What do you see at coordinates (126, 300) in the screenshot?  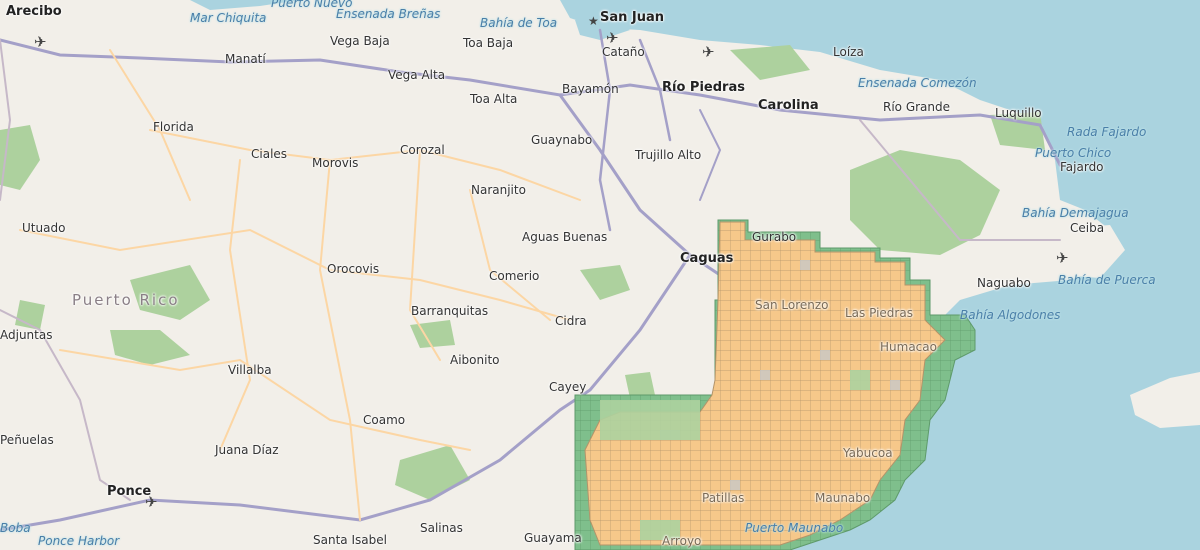 I see `region-label: Puerto Rico` at bounding box center [126, 300].